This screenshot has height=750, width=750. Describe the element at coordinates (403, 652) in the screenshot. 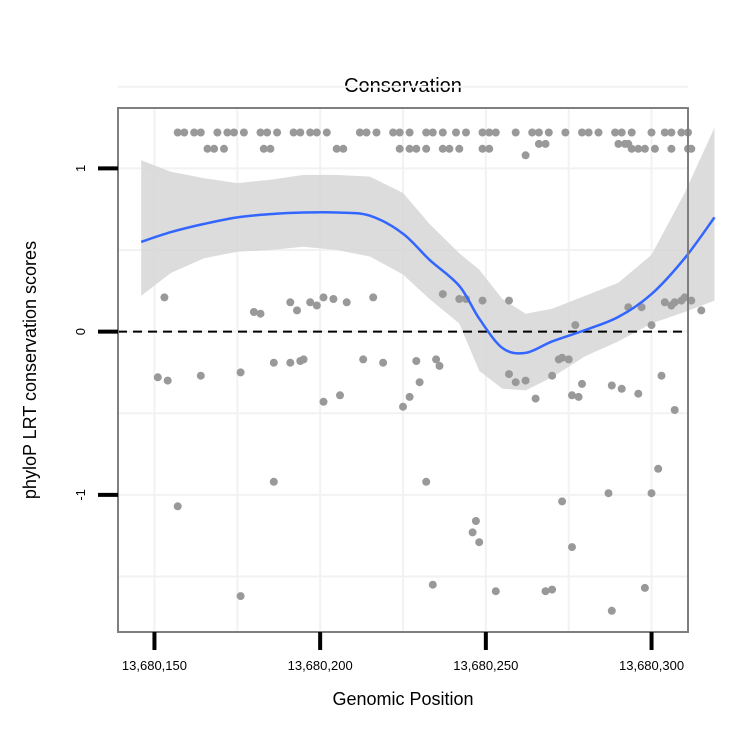

I see `x-axis: 13,680,150 13,680,200 13,680,250 13,680,300` at that location.